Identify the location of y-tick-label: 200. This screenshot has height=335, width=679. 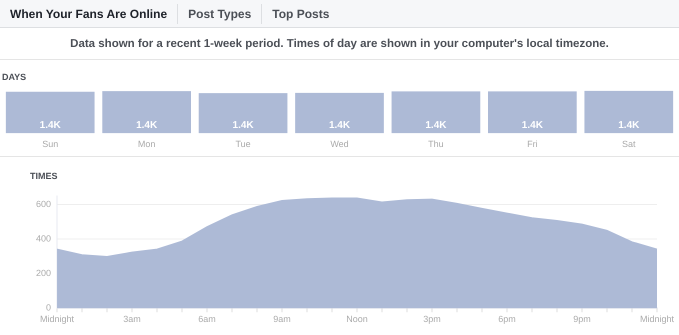
(44, 273).